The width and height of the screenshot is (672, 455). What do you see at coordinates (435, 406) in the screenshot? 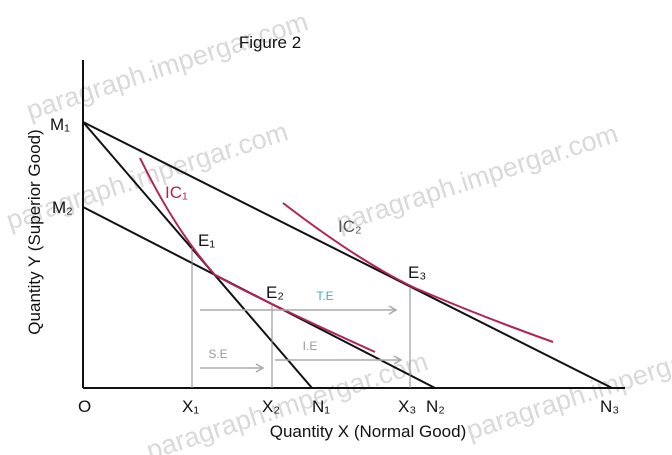
I see `point-label: N₂` at bounding box center [435, 406].